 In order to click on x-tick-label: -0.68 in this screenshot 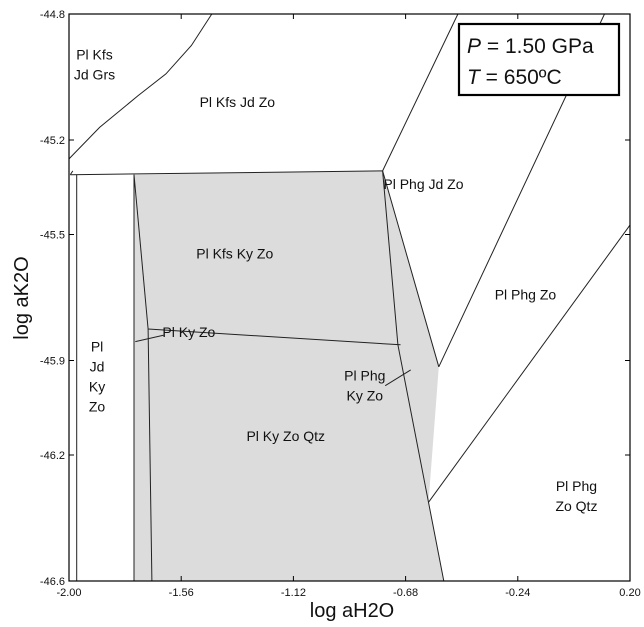, I will do `click(405, 593)`.